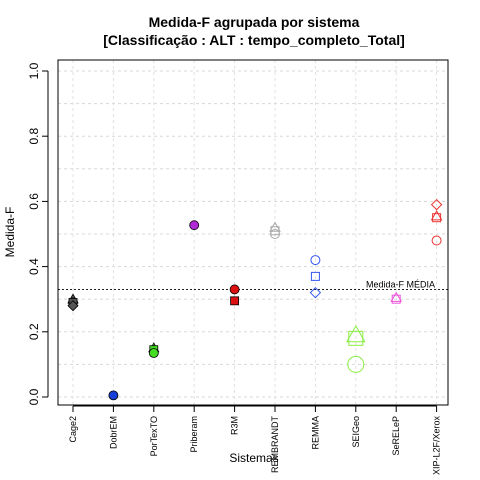 This screenshot has height=480, width=480. What do you see at coordinates (34, 201) in the screenshot?
I see `y-tick-label: 0.6` at bounding box center [34, 201].